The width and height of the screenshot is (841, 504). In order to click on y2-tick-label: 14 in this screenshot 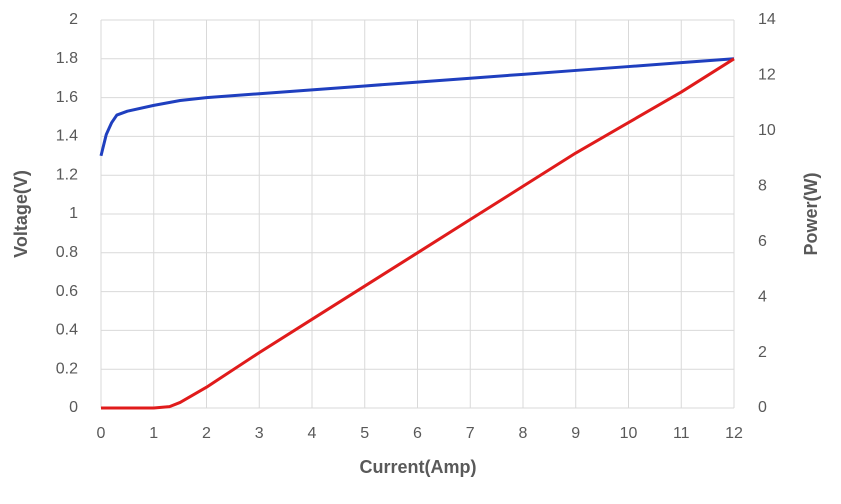, I will do `click(767, 19)`.